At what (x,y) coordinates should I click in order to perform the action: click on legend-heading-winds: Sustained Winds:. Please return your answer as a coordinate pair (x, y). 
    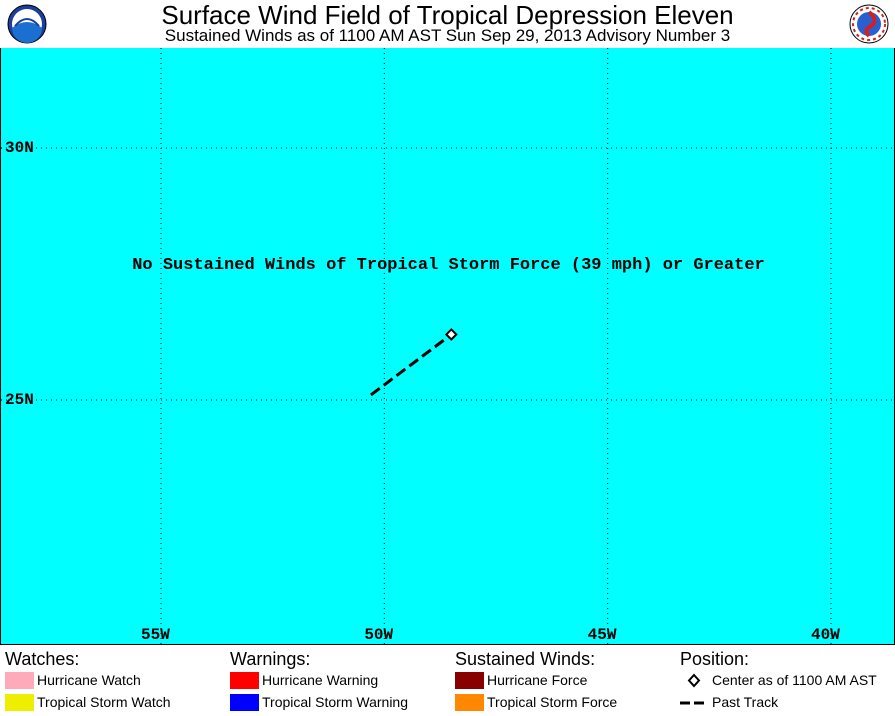
    Looking at the image, I should click on (525, 659).